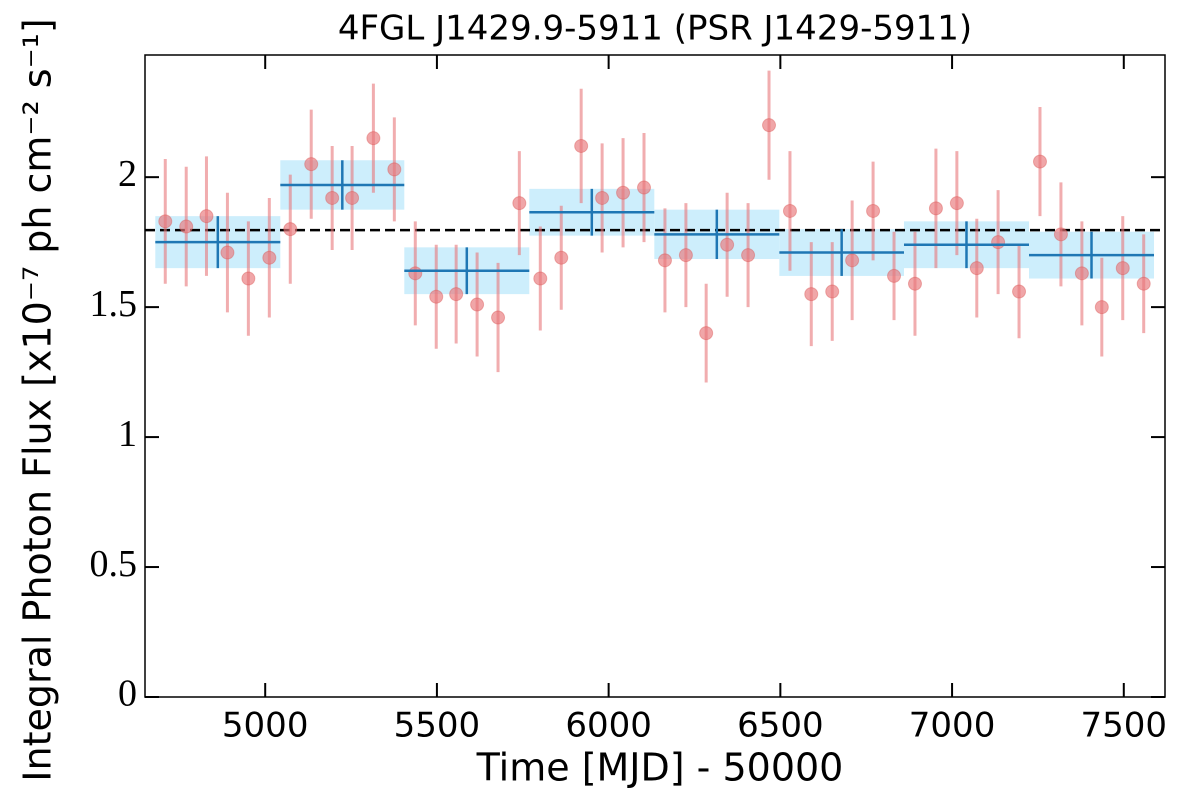 This screenshot has width=1200, height=804. Describe the element at coordinates (265, 726) in the screenshot. I see `x-tick-label: 5000` at that location.